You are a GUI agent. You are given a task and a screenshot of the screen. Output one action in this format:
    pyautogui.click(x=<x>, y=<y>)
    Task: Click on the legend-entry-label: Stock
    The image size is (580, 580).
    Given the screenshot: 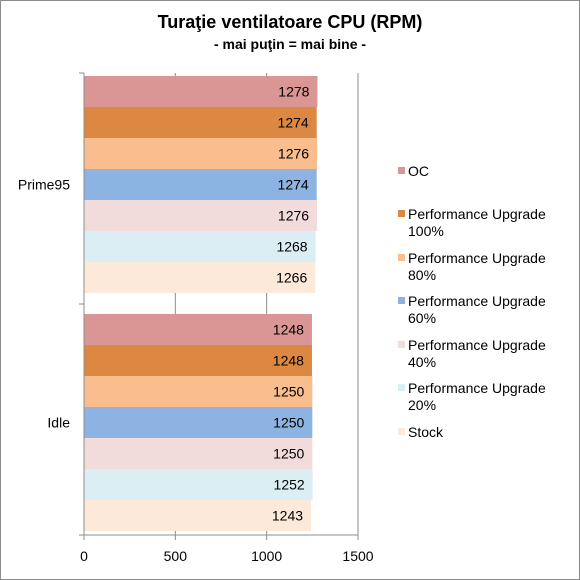 What is the action you would take?
    pyautogui.click(x=426, y=432)
    